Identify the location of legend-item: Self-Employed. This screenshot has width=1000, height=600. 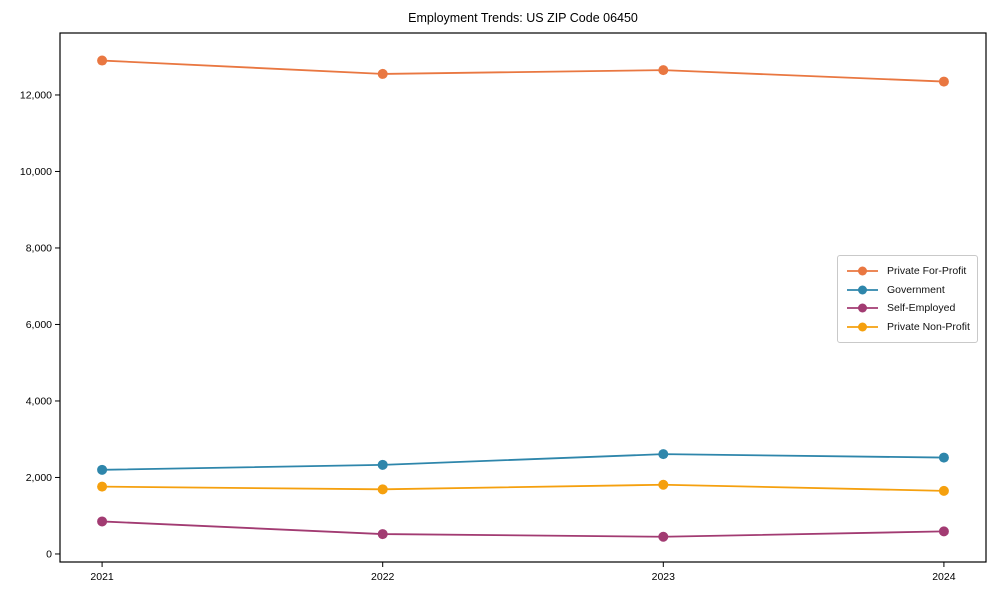
(908, 308).